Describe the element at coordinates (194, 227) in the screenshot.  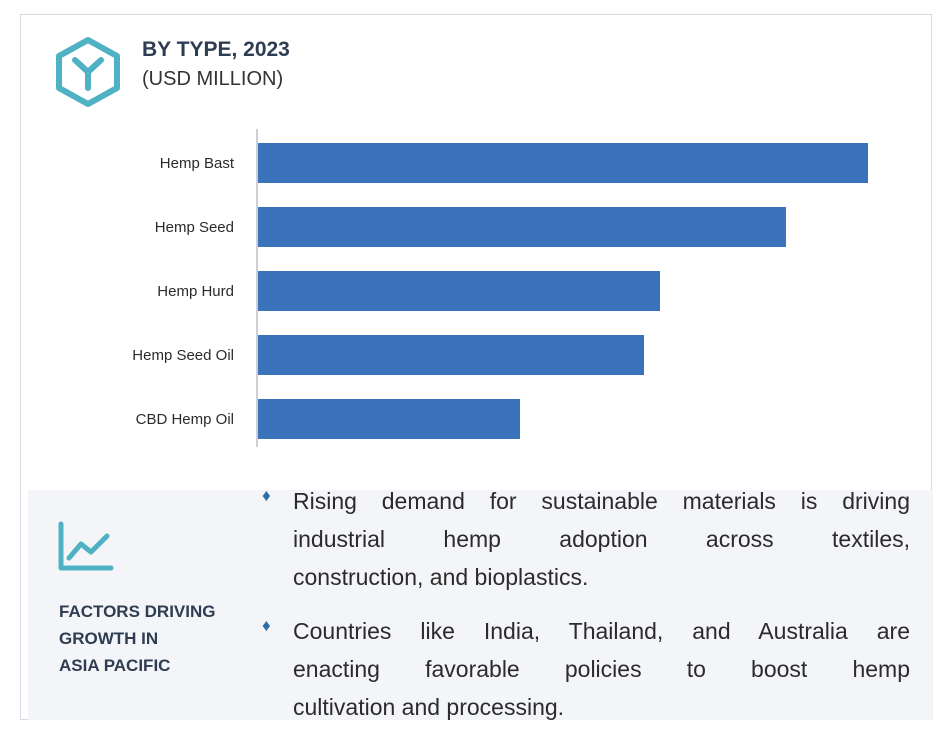
I see `category-label: Hemp Seed` at that location.